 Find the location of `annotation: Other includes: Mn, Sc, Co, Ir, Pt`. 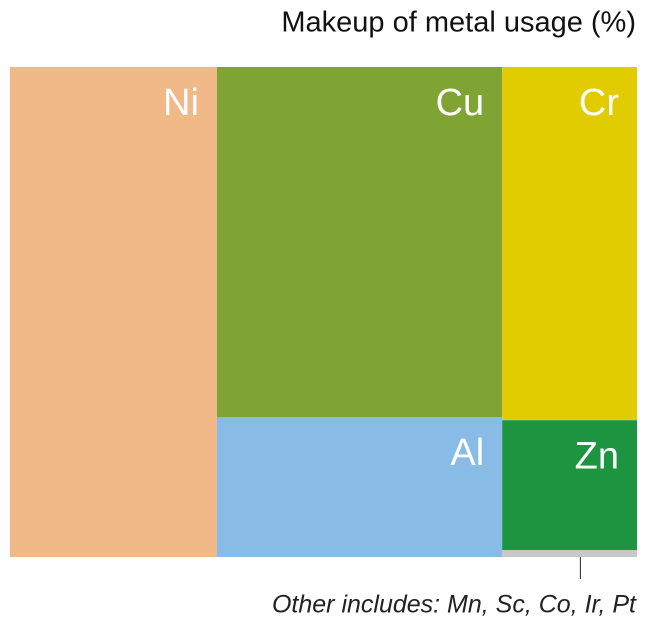

annotation: Other includes: Mn, Sc, Co, Ir, Pt is located at coordinates (454, 605).